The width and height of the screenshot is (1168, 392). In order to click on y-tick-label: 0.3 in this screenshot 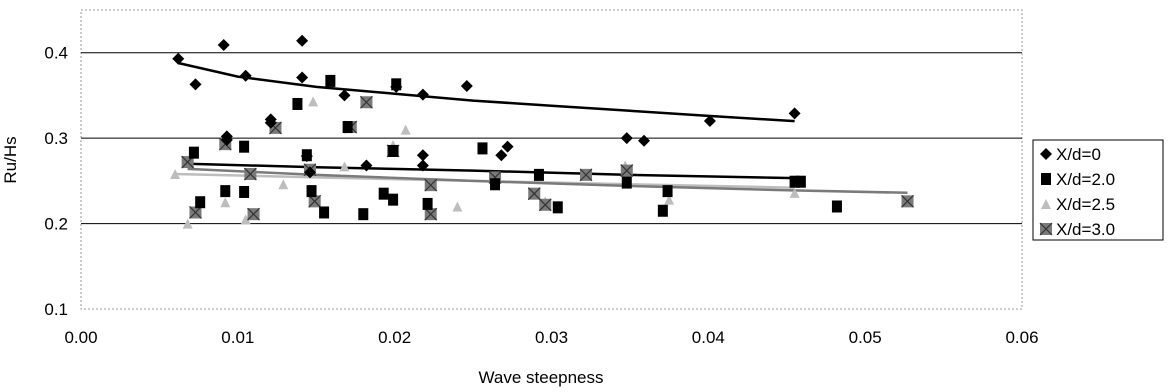, I will do `click(56, 138)`.